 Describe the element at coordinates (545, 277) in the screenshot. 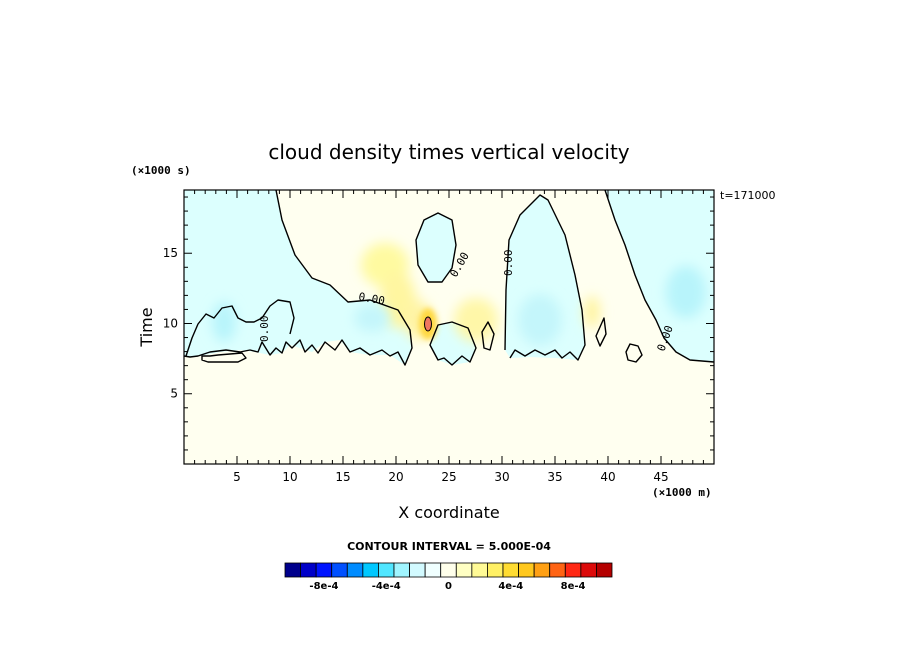

I see `contour-tower` at that location.